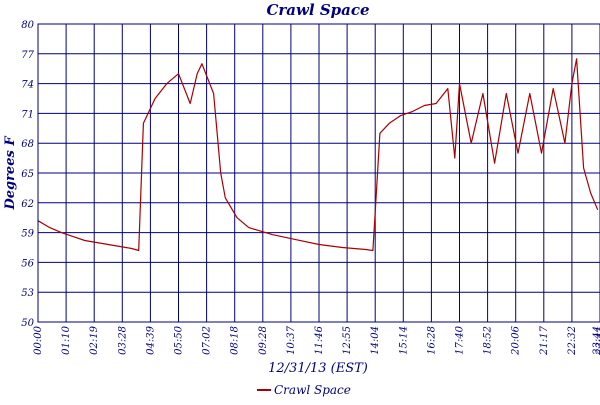 This screenshot has height=405, width=600. What do you see at coordinates (431, 340) in the screenshot?
I see `x-tick-label: 16:28` at bounding box center [431, 340].